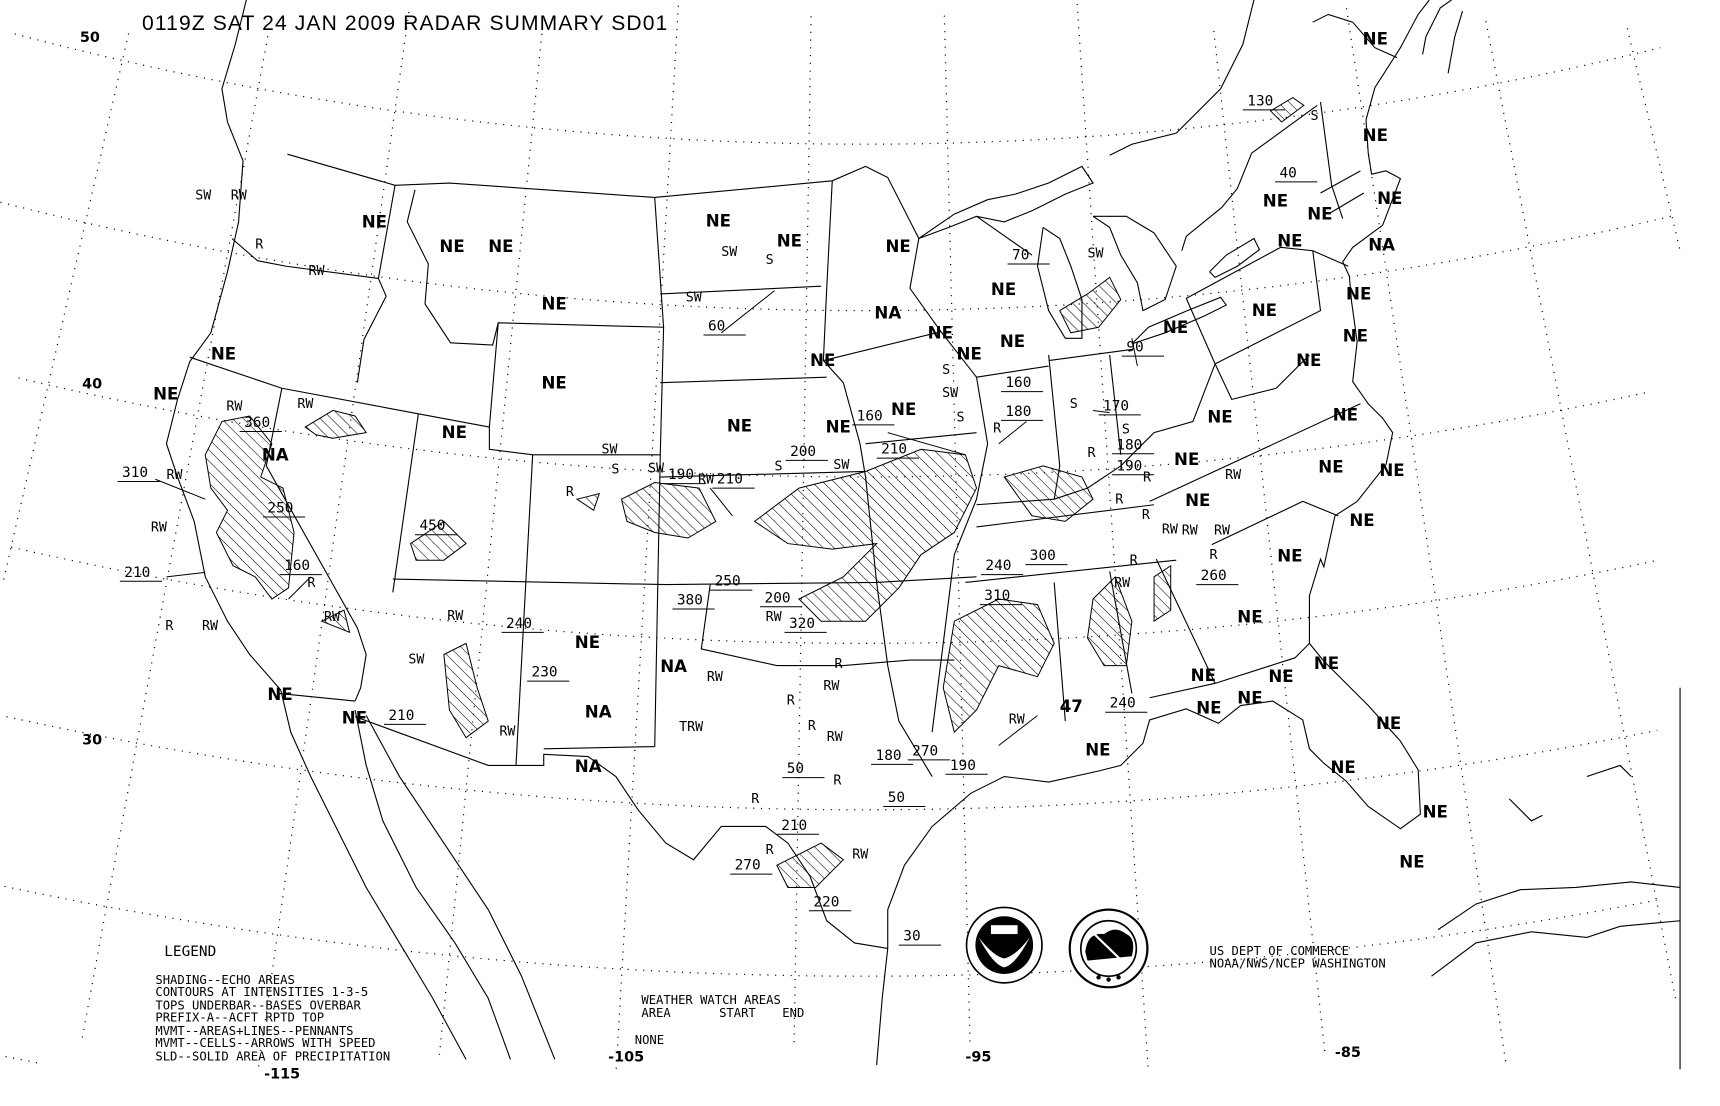  What do you see at coordinates (1018, 730) in the screenshot?
I see `cell-movement-arrow` at bounding box center [1018, 730].